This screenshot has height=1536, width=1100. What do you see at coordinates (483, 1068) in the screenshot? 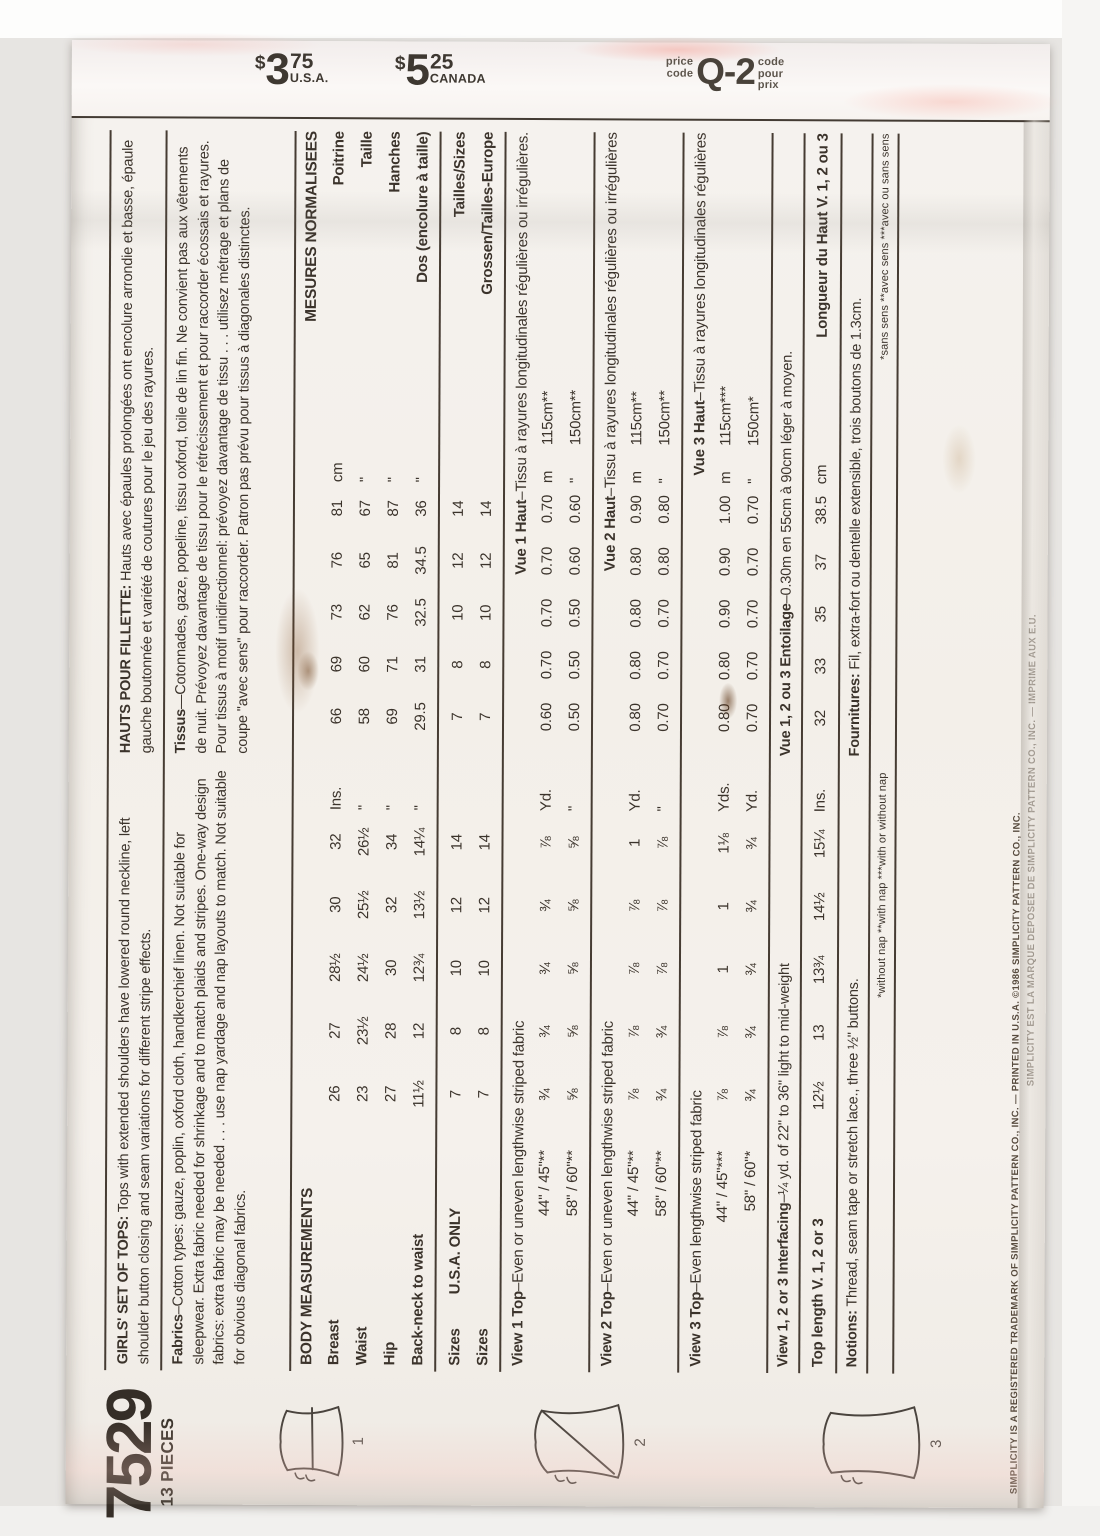
I see `table-row-sizes: Sizes 7 8 10 12 14` at bounding box center [483, 1068].